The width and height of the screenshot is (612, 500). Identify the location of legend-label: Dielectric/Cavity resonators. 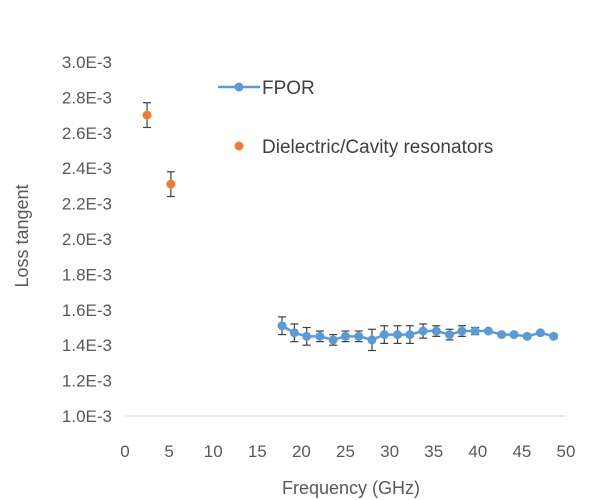
(377, 147).